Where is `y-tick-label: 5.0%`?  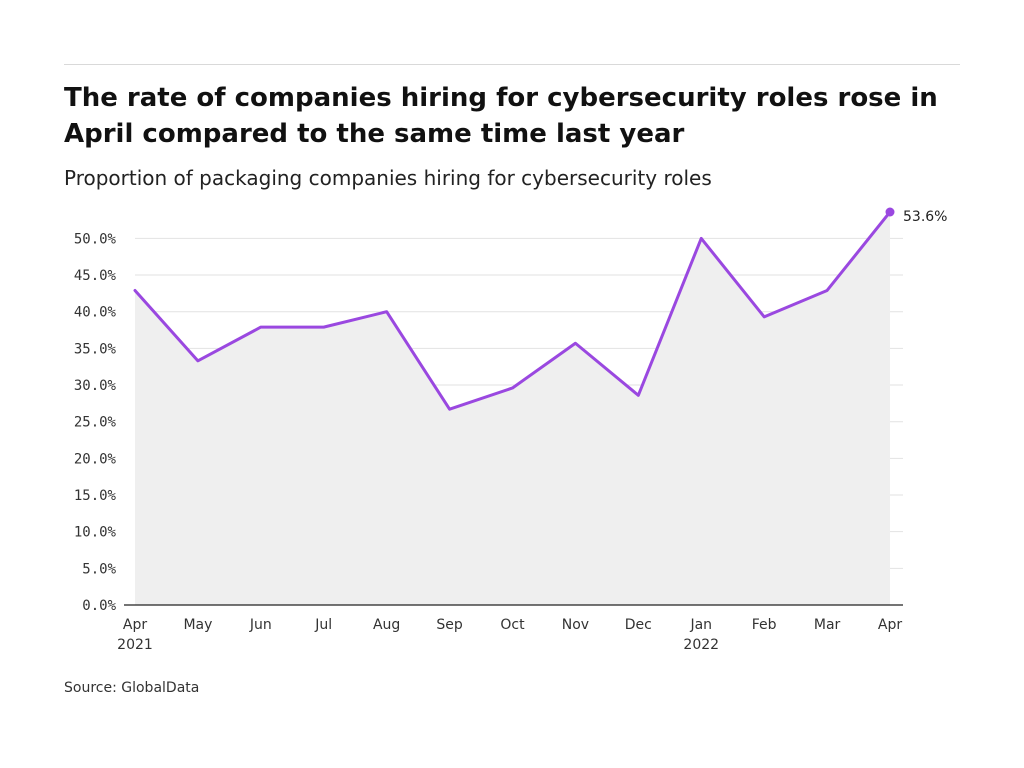
y-tick-label: 5.0% is located at coordinates (99, 569).